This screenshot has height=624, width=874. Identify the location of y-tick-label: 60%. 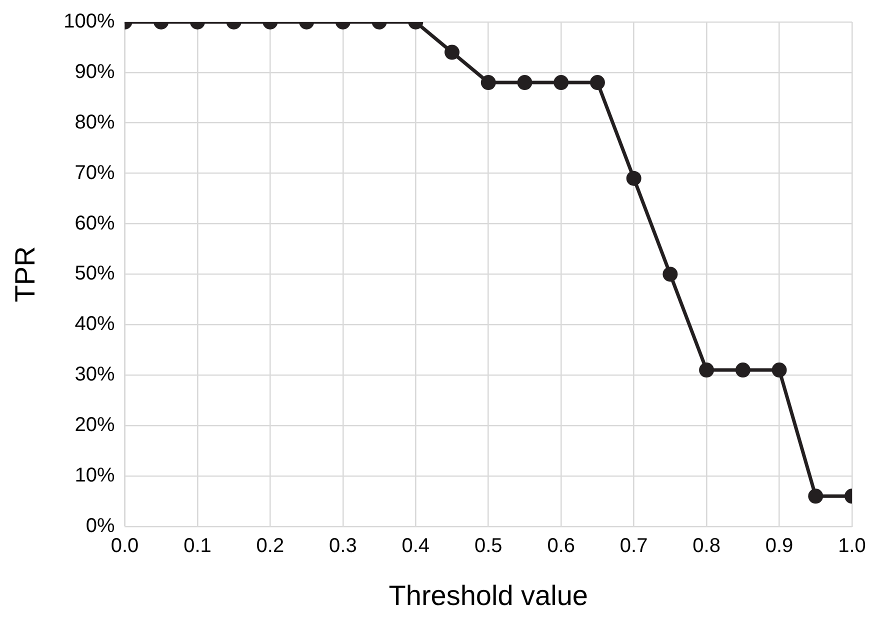
(94, 223).